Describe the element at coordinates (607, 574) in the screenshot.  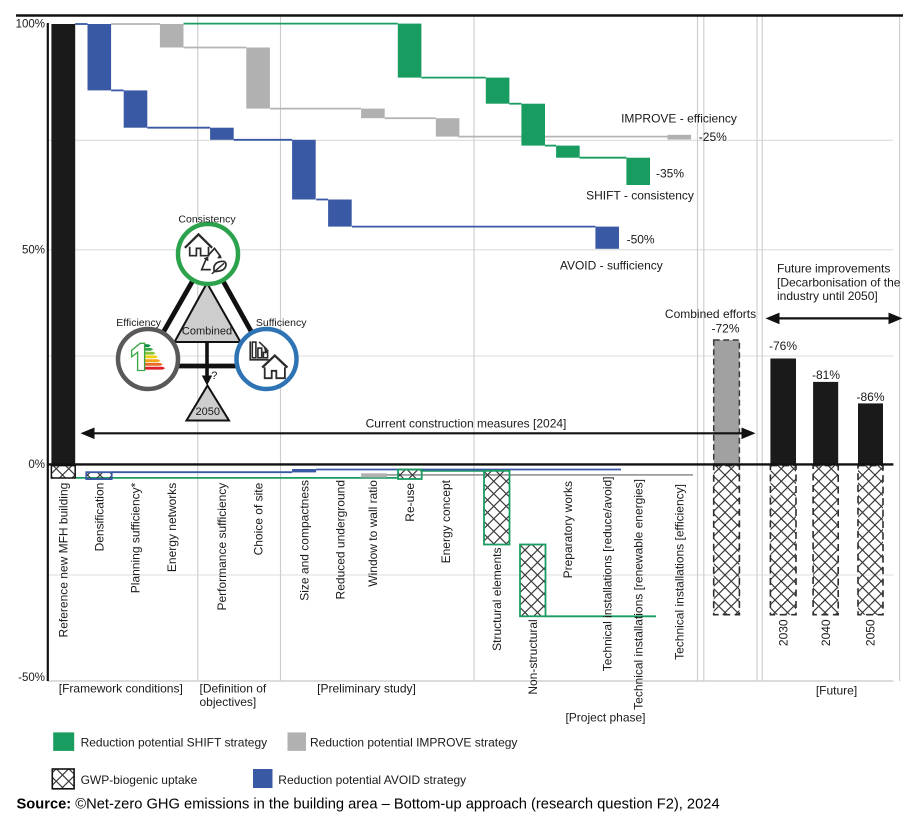
I see `svg-text:Technical installations [reduc: Technical installations [reduce/avoid]` at that location.